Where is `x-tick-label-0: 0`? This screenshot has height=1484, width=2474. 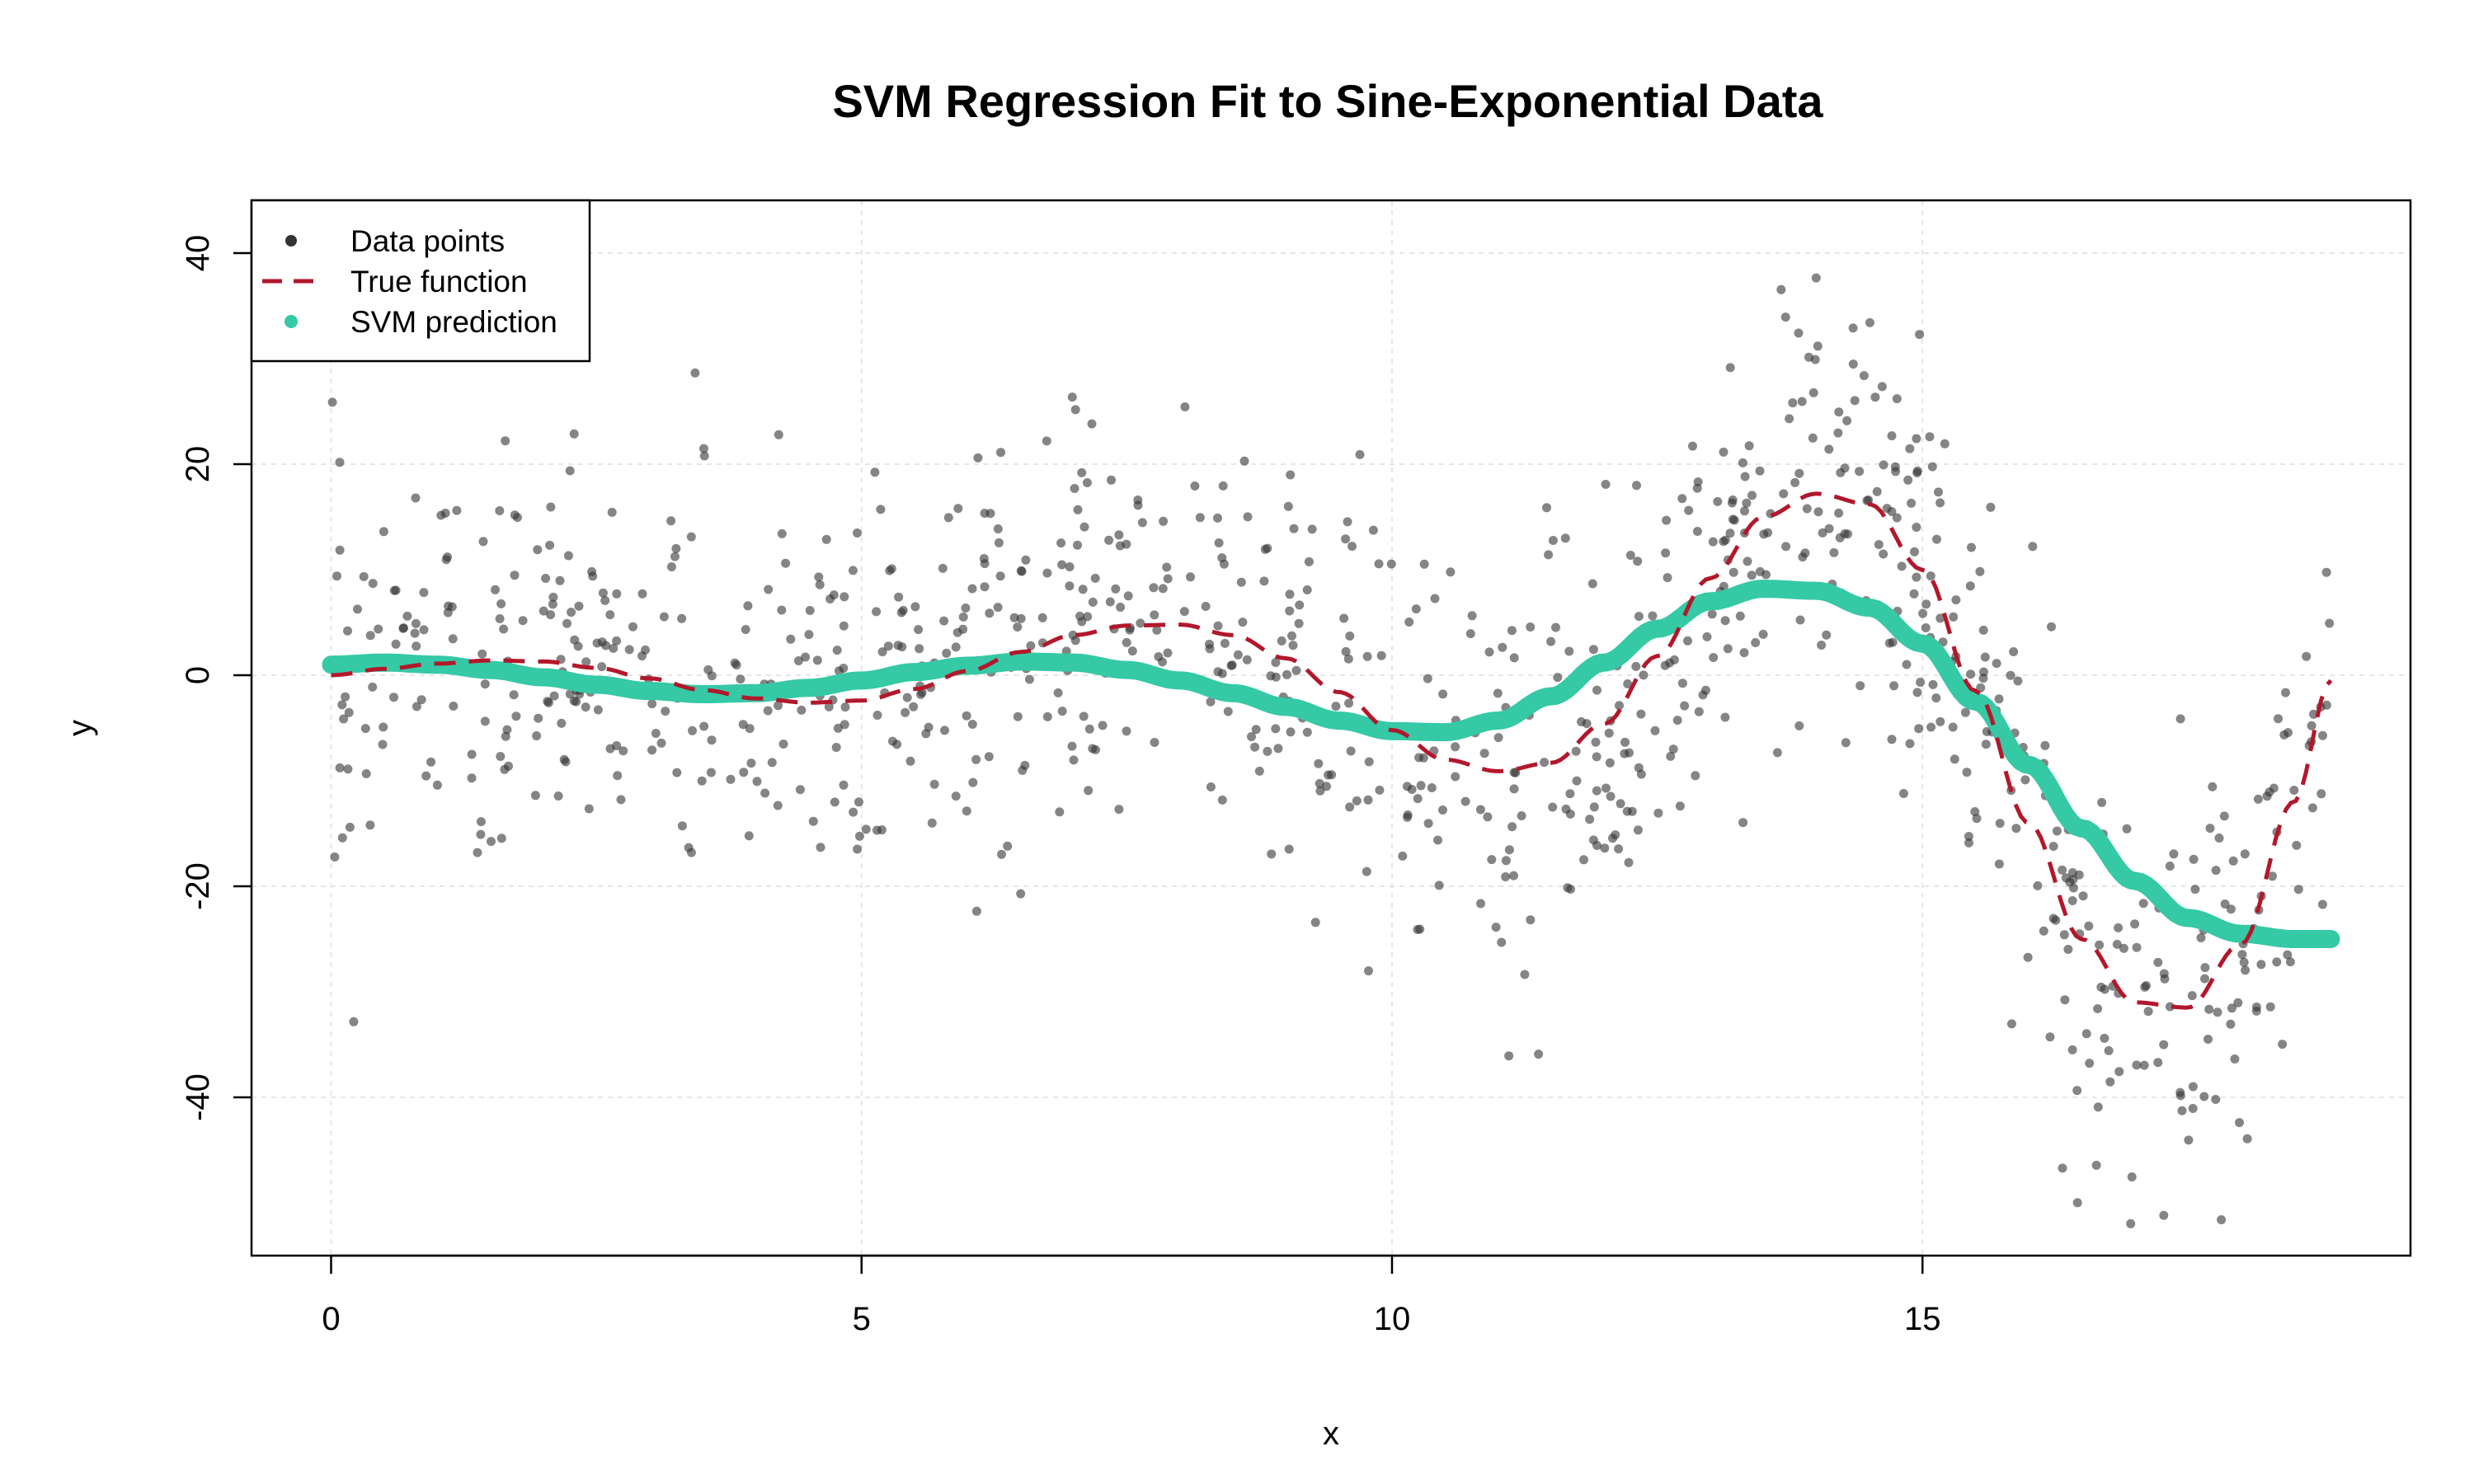
x-tick-label-0: 0 is located at coordinates (331, 1319).